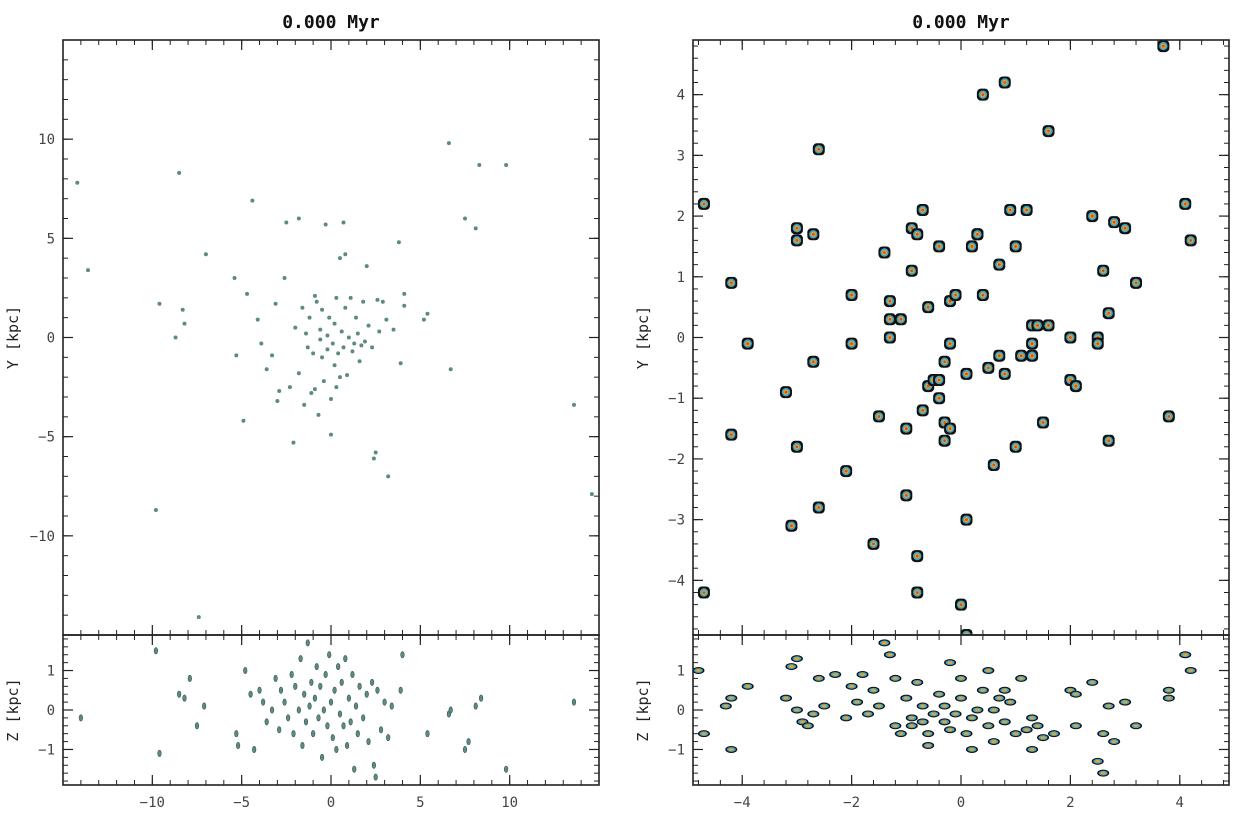  What do you see at coordinates (51, 239) in the screenshot?
I see `y-tick-label: 5` at bounding box center [51, 239].